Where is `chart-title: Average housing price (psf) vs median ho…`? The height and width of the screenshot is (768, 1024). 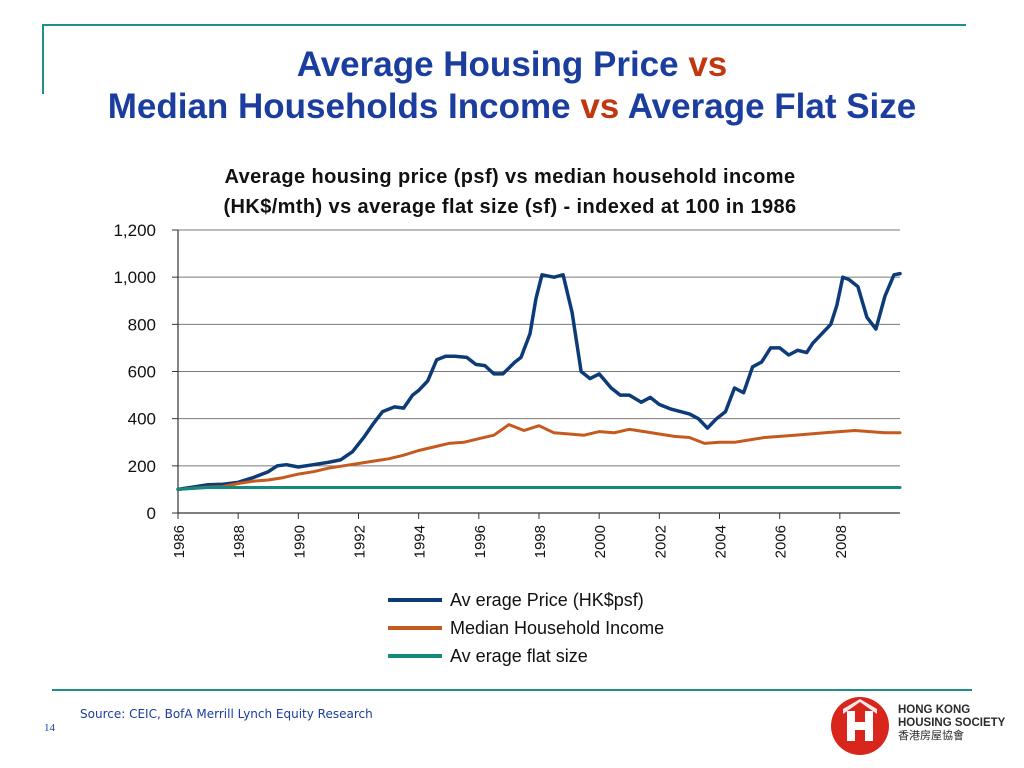
chart-title: Average housing price (psf) vs median ho… is located at coordinates (510, 192).